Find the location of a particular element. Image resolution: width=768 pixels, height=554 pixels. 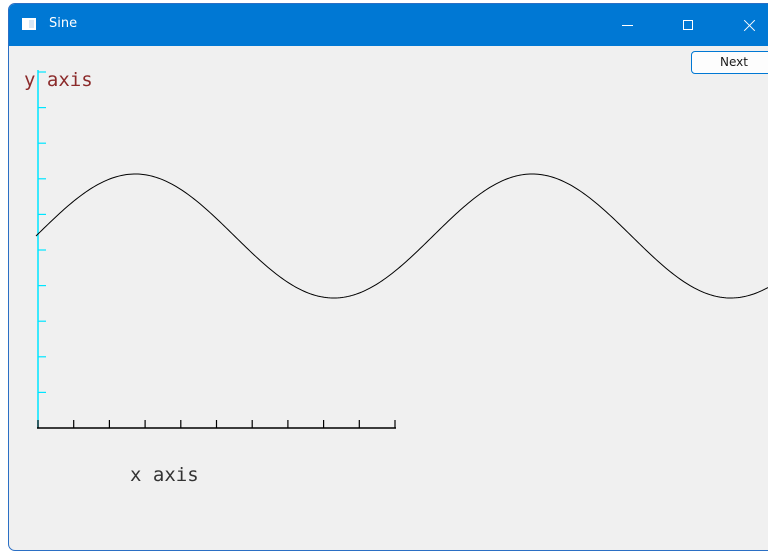

maximize-button is located at coordinates (688, 25).